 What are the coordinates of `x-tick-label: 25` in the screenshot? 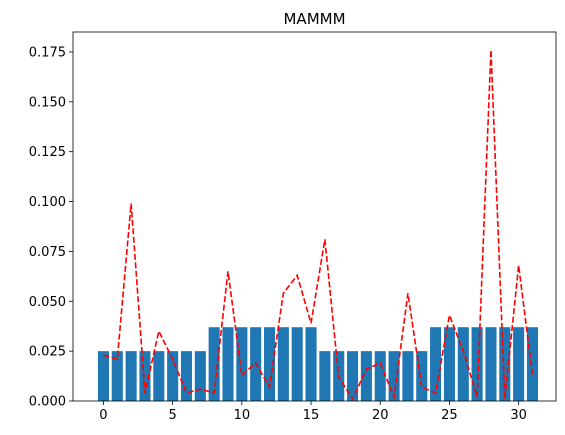 It's located at (449, 415).